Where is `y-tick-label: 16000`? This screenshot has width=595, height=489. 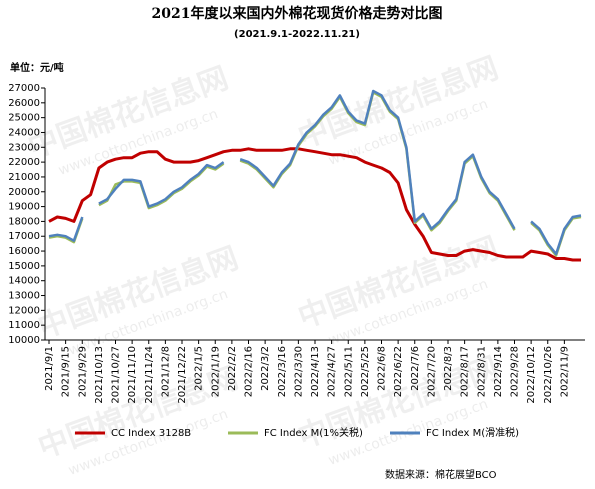
y-tick-label: 16000 is located at coordinates (24, 251).